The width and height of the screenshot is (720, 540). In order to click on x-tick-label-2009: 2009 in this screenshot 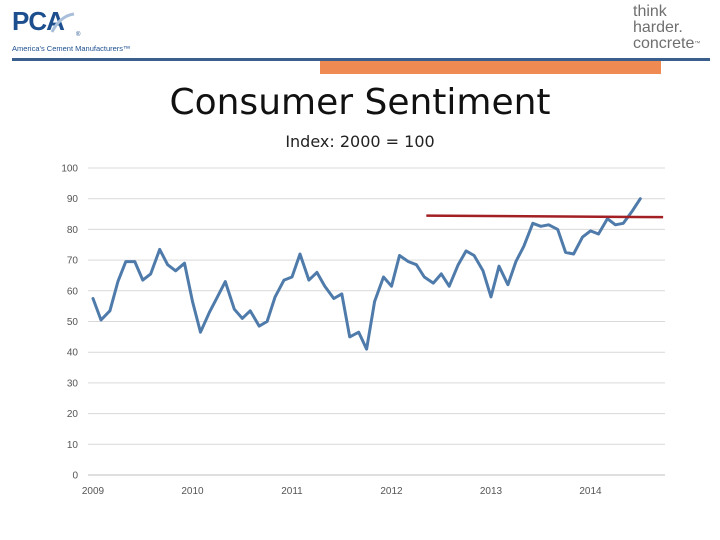, I will do `click(93, 491)`.